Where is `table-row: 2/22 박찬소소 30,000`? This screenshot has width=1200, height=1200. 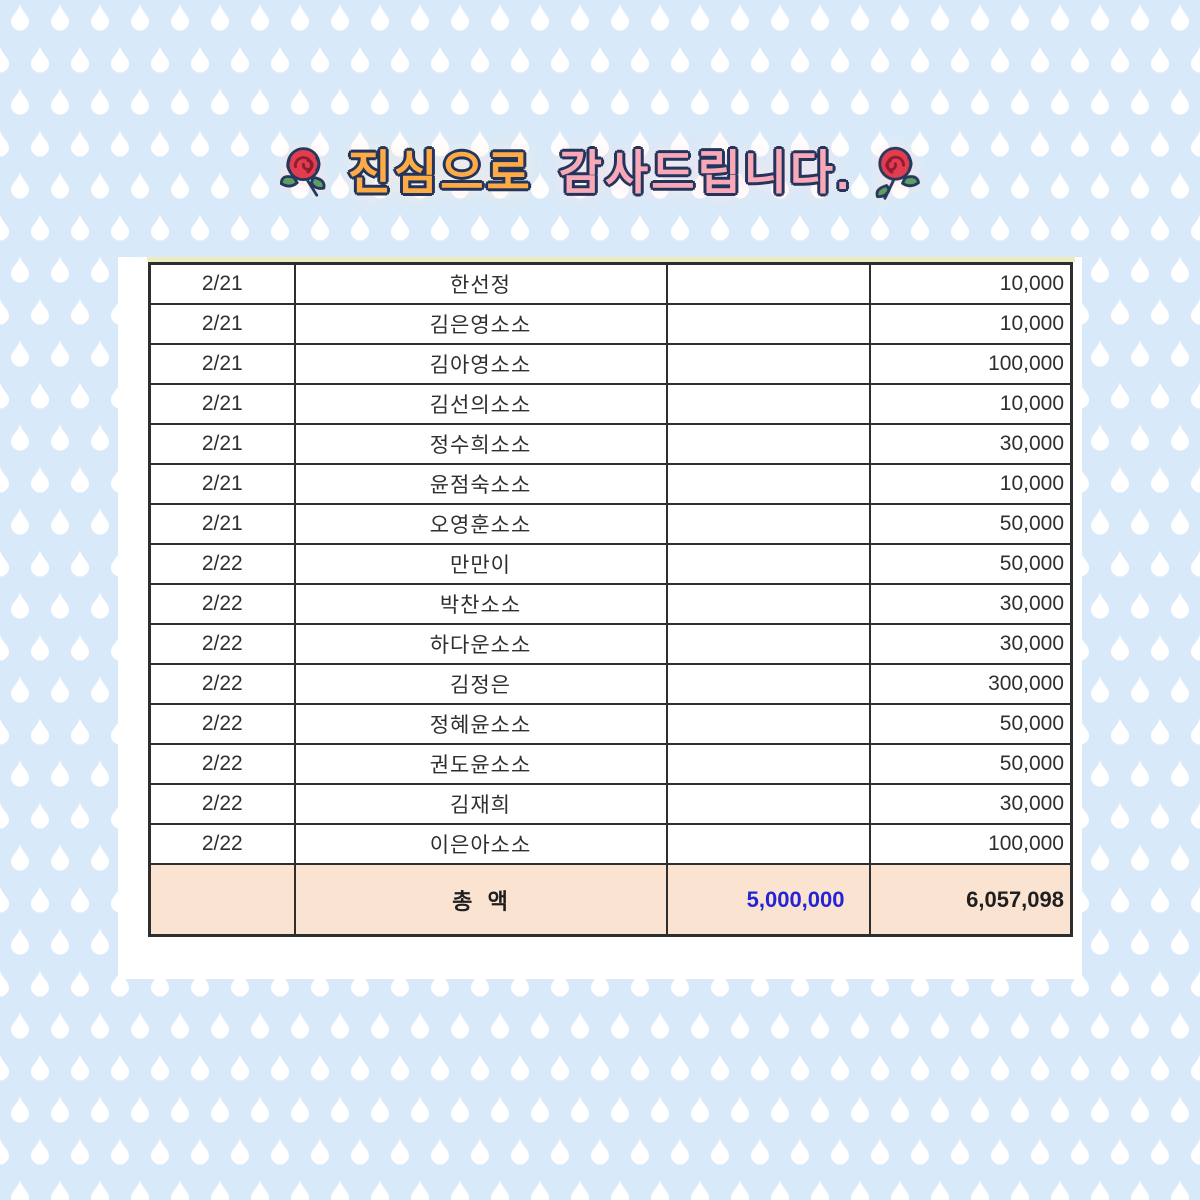
table-row: 2/22 박찬소소 30,000 is located at coordinates (610, 604).